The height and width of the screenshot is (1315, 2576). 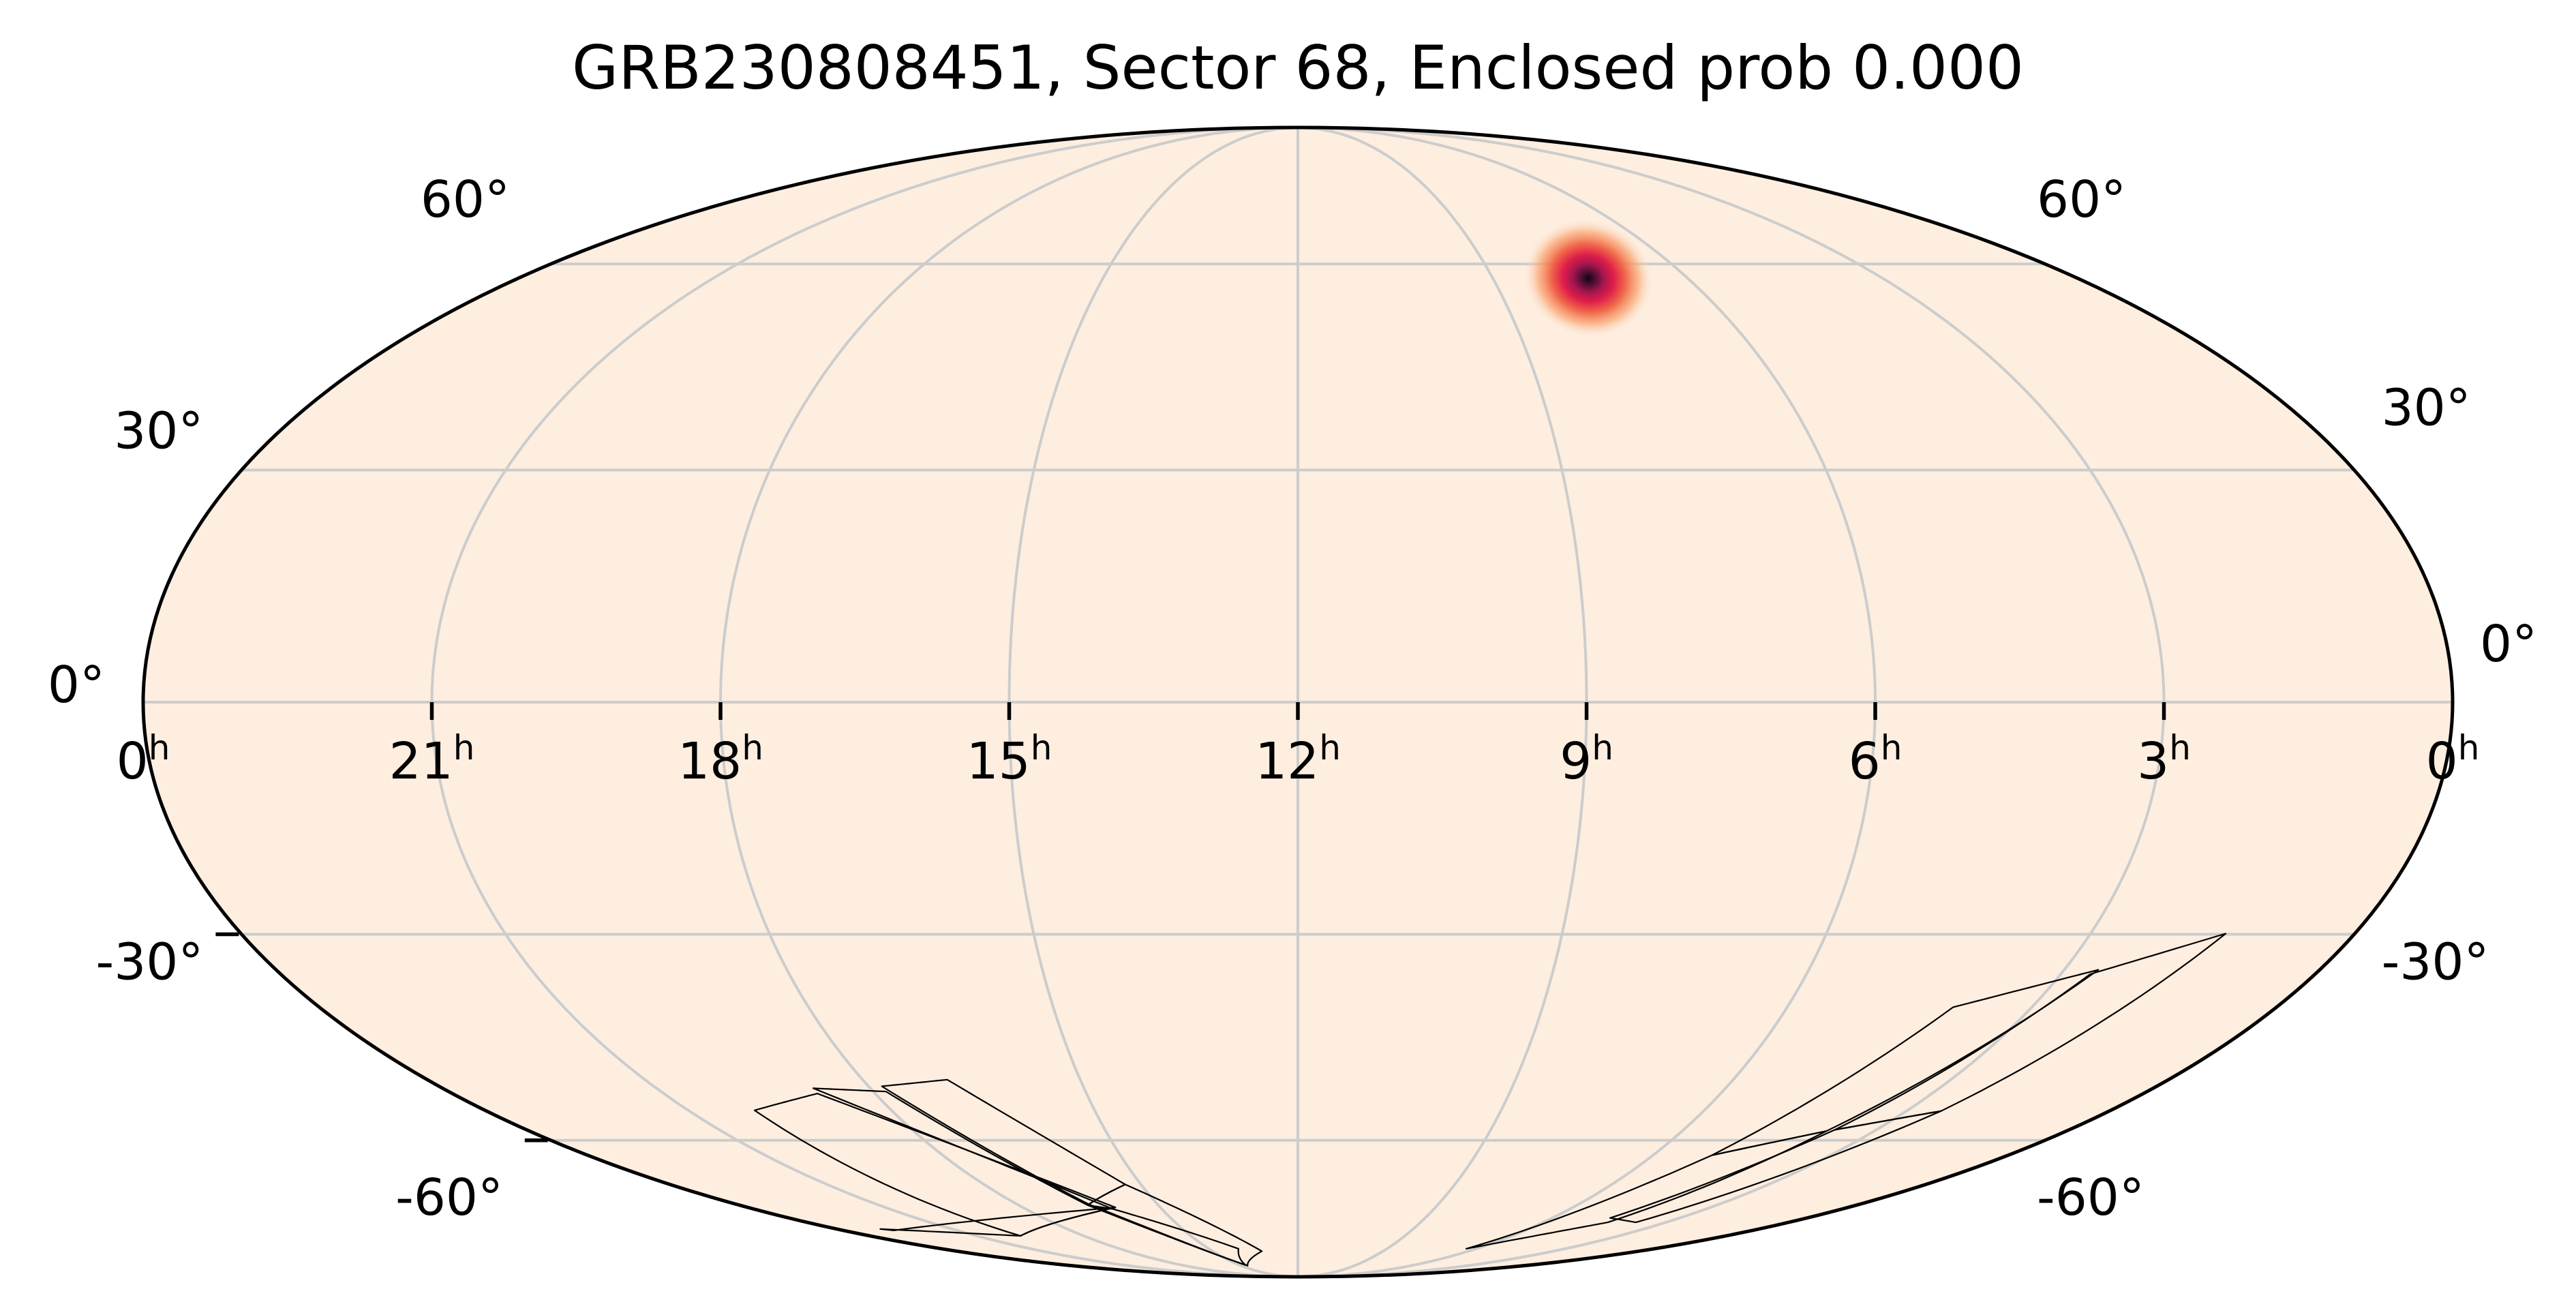 I want to click on dec-tick-label-left: 0°, so click(x=76, y=685).